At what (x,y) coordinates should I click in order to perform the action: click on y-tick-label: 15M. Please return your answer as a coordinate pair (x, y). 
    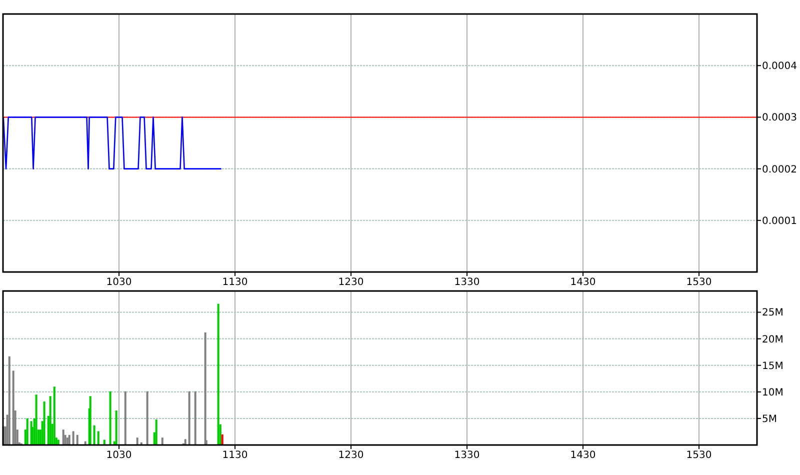
    Looking at the image, I should click on (773, 366).